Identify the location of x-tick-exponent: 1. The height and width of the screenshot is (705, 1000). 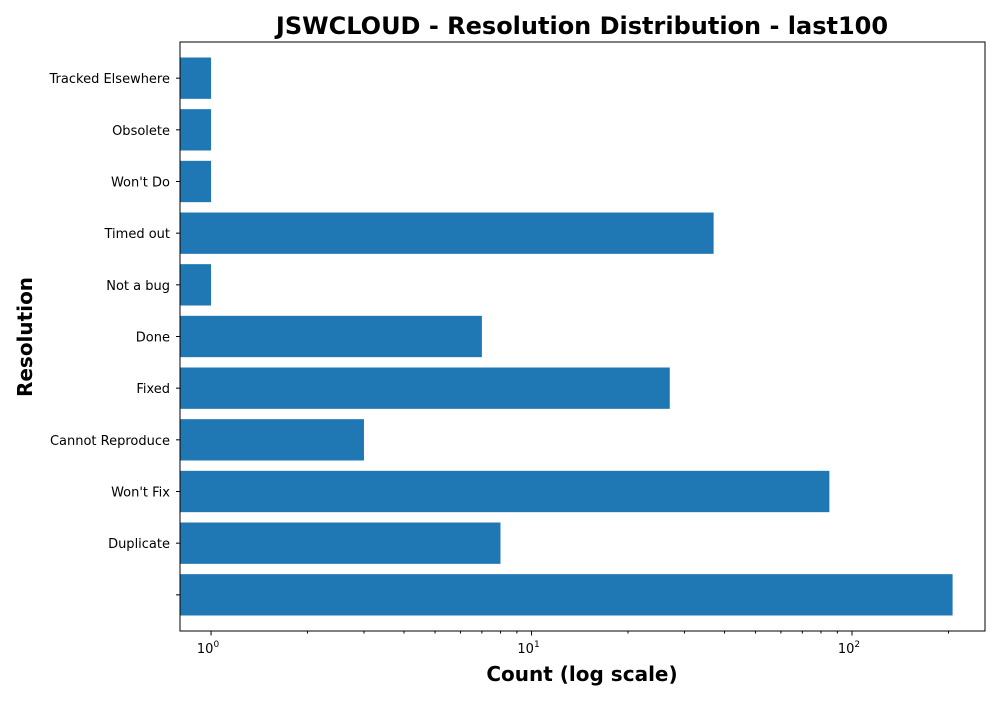
(537, 645).